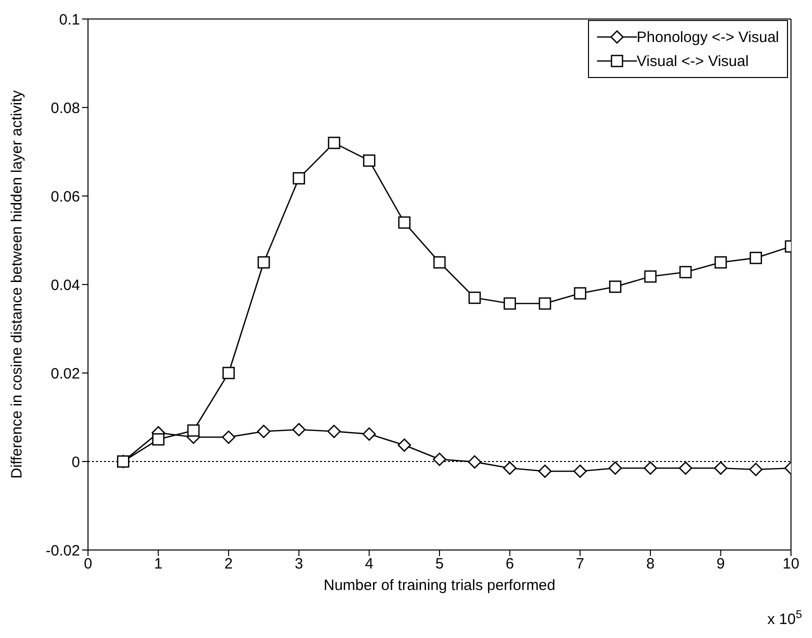  What do you see at coordinates (707, 37) in the screenshot?
I see `legend-label: Phonology <-> Visual` at bounding box center [707, 37].